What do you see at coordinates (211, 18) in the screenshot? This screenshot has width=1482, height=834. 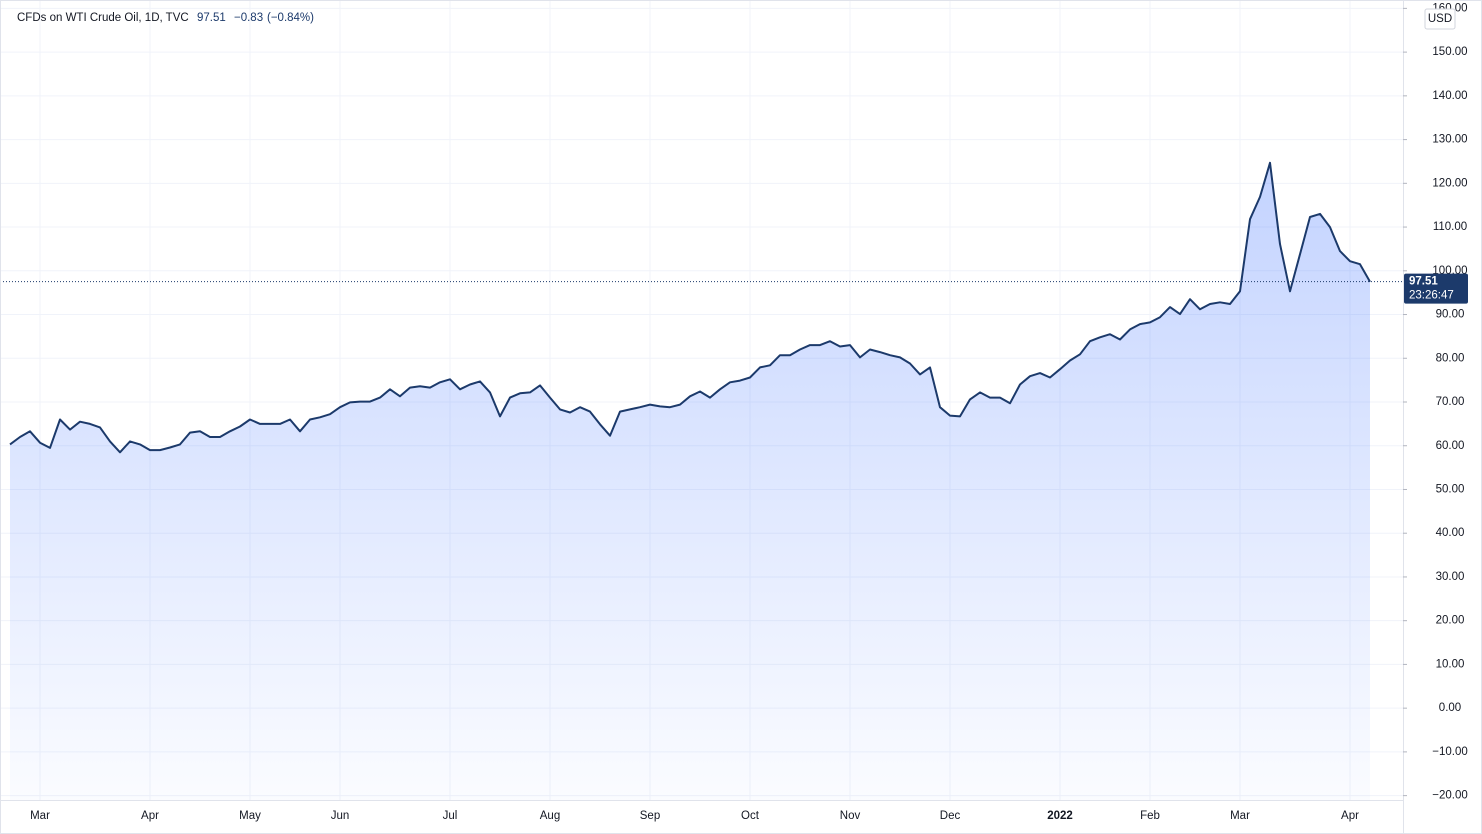 I see `legend-last: 97.51` at bounding box center [211, 18].